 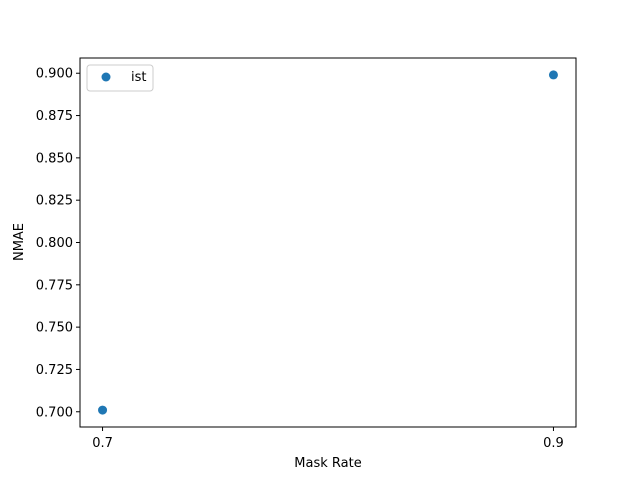 I want to click on y-tick-label: 0.725, so click(x=54, y=370).